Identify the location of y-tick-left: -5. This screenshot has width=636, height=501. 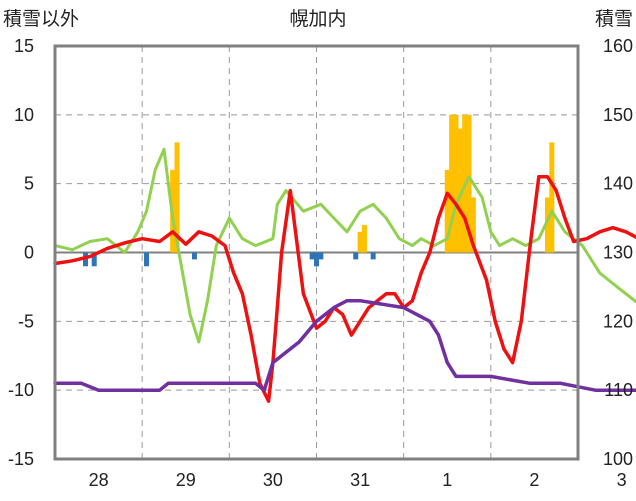
(26, 321).